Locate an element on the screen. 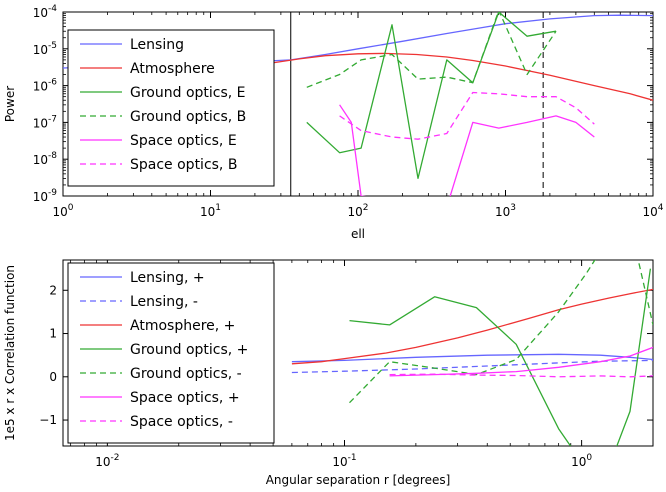 Image resolution: width=666 pixels, height=492 pixels. y-tick-label: 1 is located at coordinates (53, 334).